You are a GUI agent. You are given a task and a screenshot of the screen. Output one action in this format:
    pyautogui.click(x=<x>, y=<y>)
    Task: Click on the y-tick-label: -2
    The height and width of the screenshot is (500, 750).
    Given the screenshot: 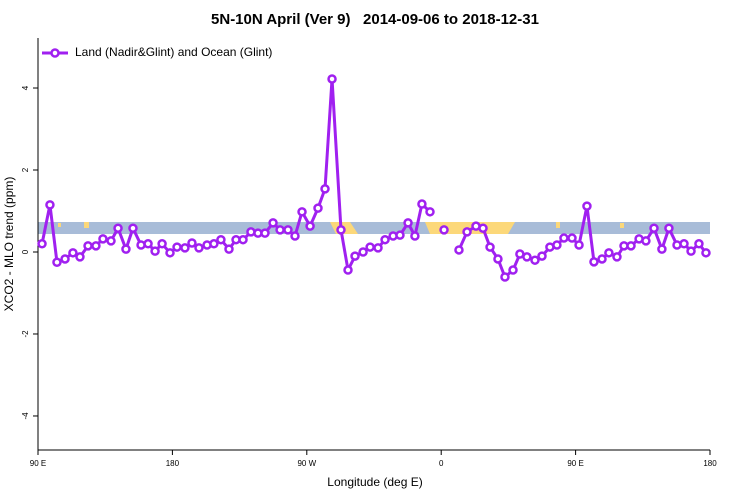 What is the action you would take?
    pyautogui.click(x=25, y=334)
    